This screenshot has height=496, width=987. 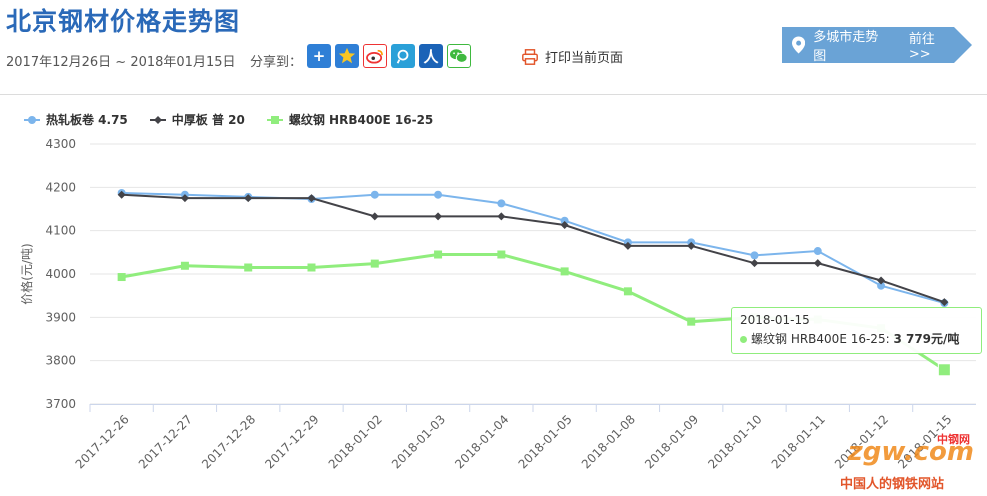 I want to click on tencent-weibo-icon, so click(x=403, y=56).